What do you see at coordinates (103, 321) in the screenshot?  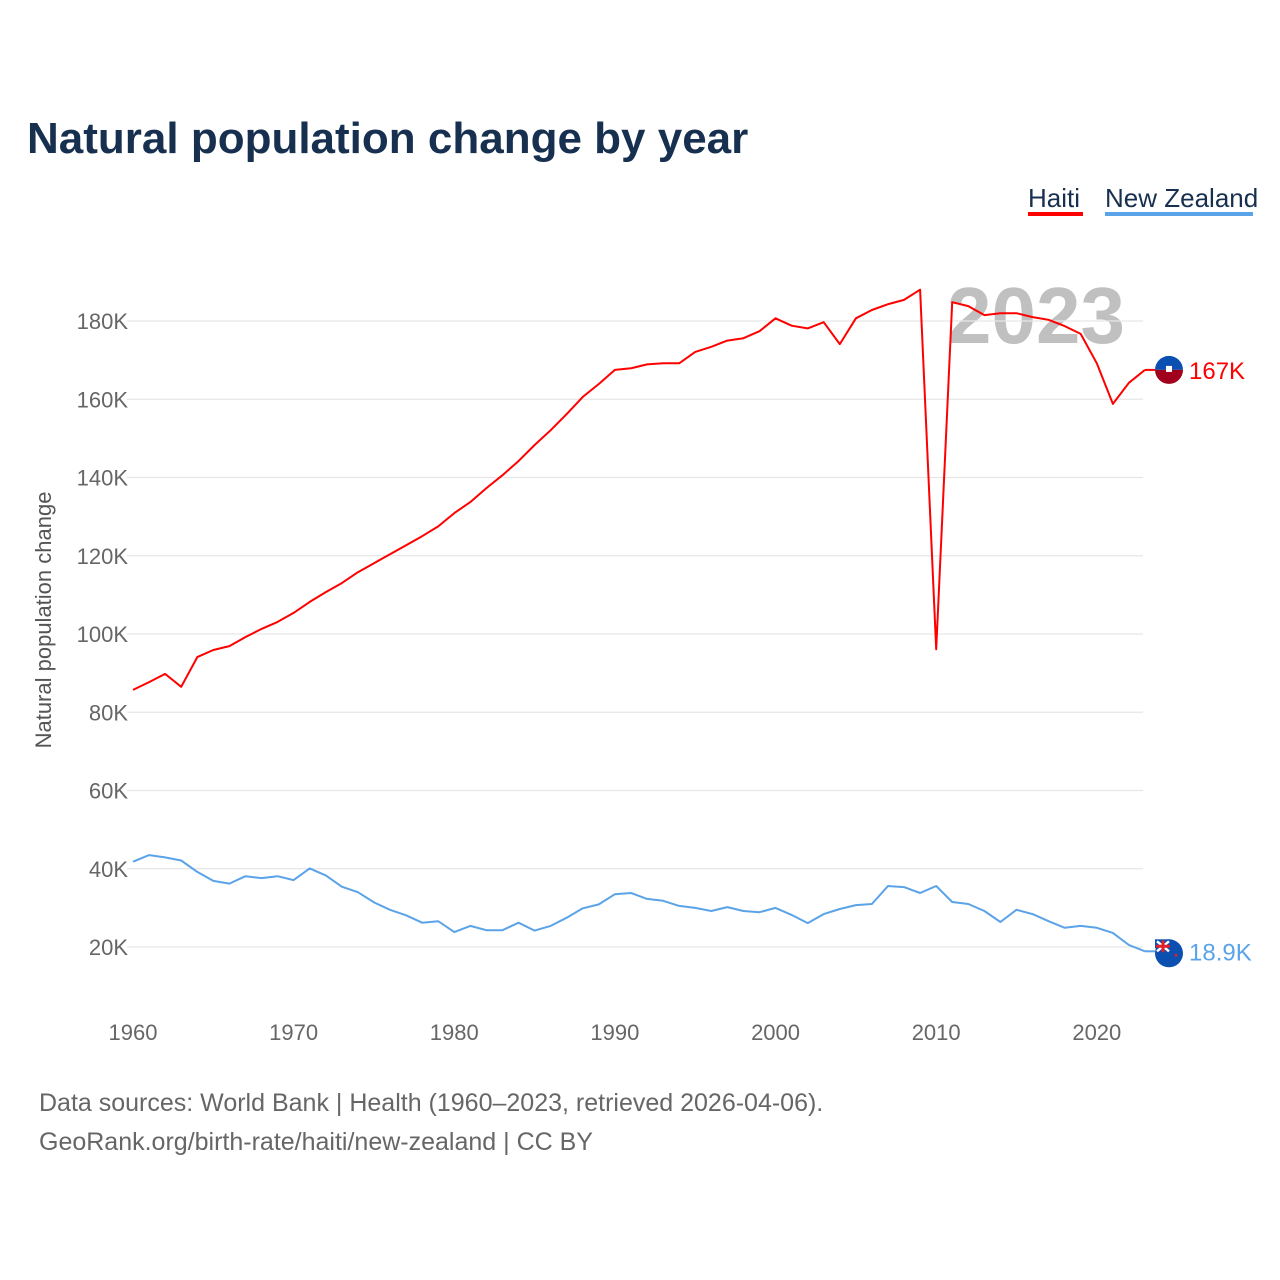 I see `y-tick-label: 180K` at bounding box center [103, 321].